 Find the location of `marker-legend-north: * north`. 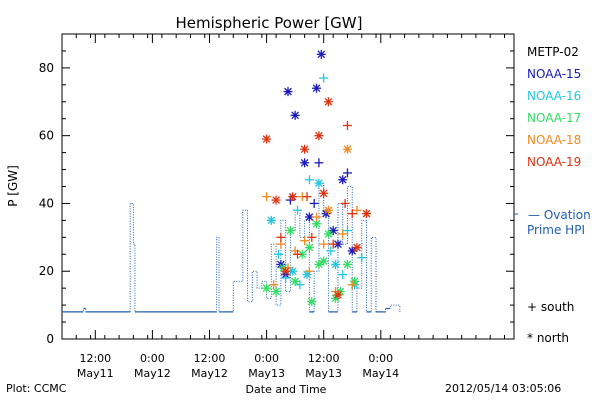

marker-legend-north: * north is located at coordinates (548, 338).